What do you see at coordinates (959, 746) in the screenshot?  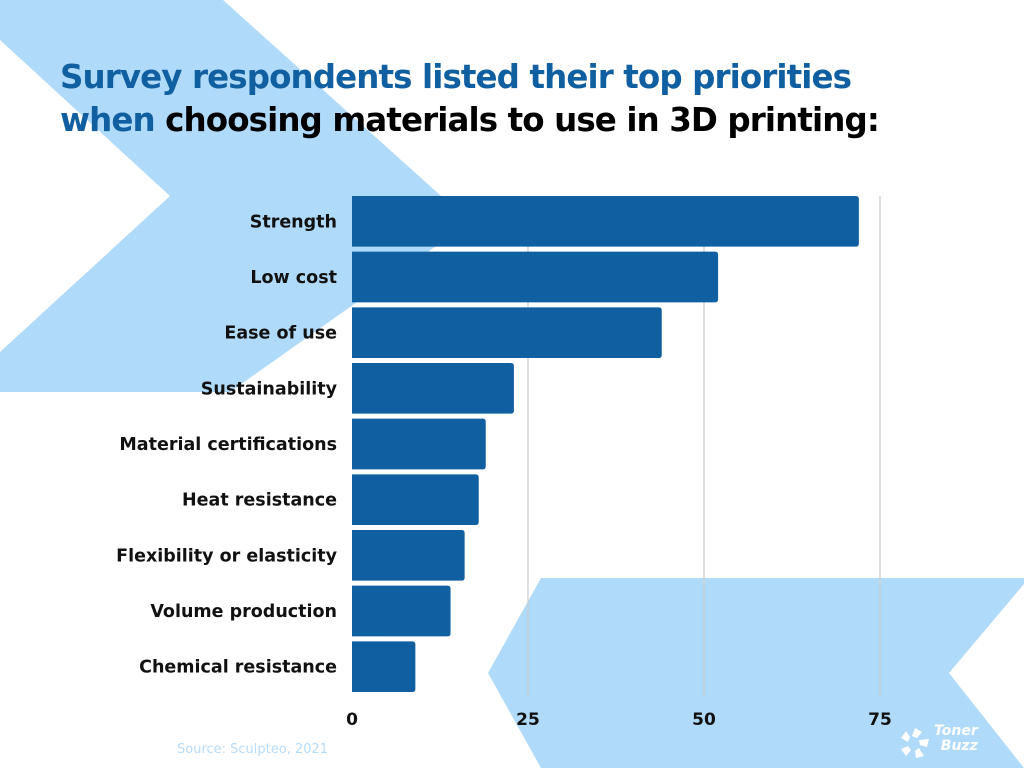 I see `logo-line2: Buzz` at bounding box center [959, 746].